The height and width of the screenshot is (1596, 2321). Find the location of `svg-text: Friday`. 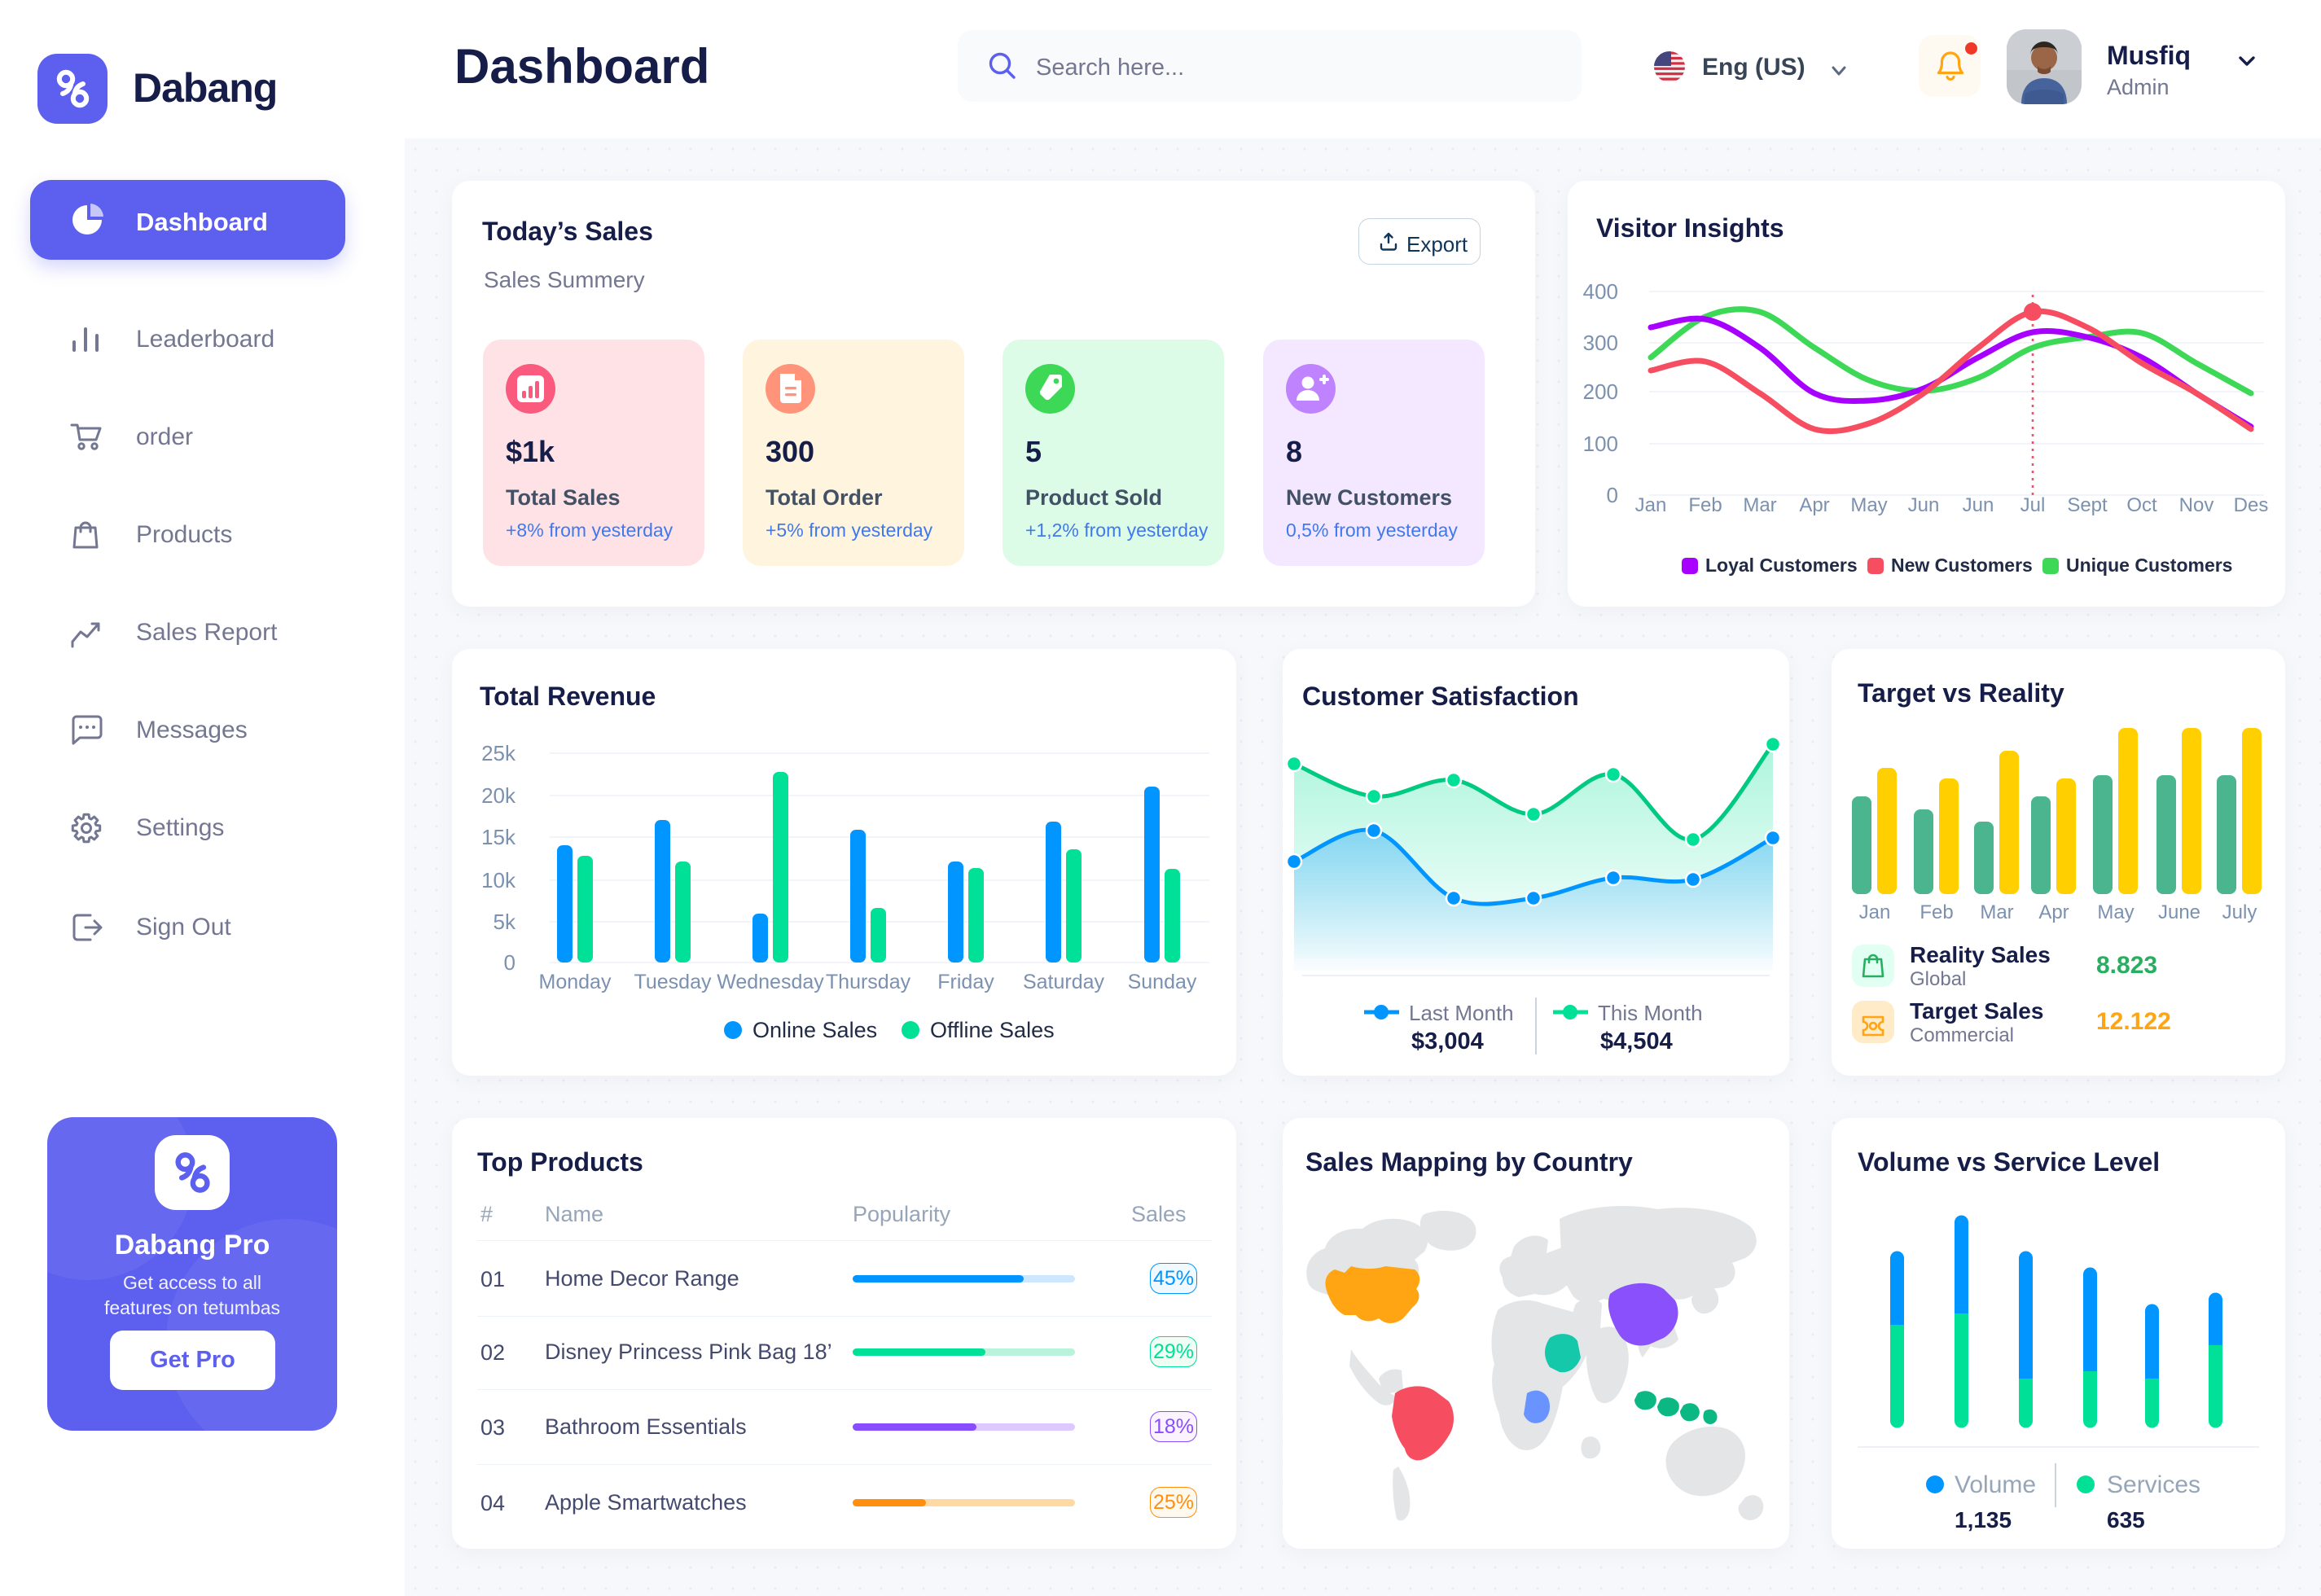

svg-text: Friday is located at coordinates (965, 982).